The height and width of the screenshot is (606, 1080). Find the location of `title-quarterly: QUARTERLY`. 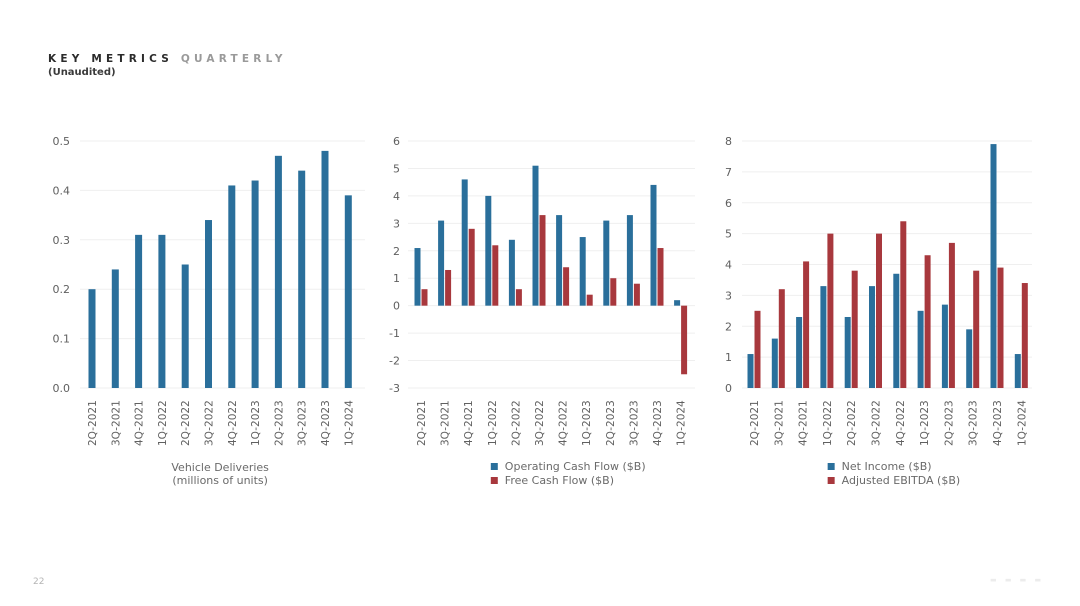

title-quarterly: QUARTERLY is located at coordinates (233, 59).